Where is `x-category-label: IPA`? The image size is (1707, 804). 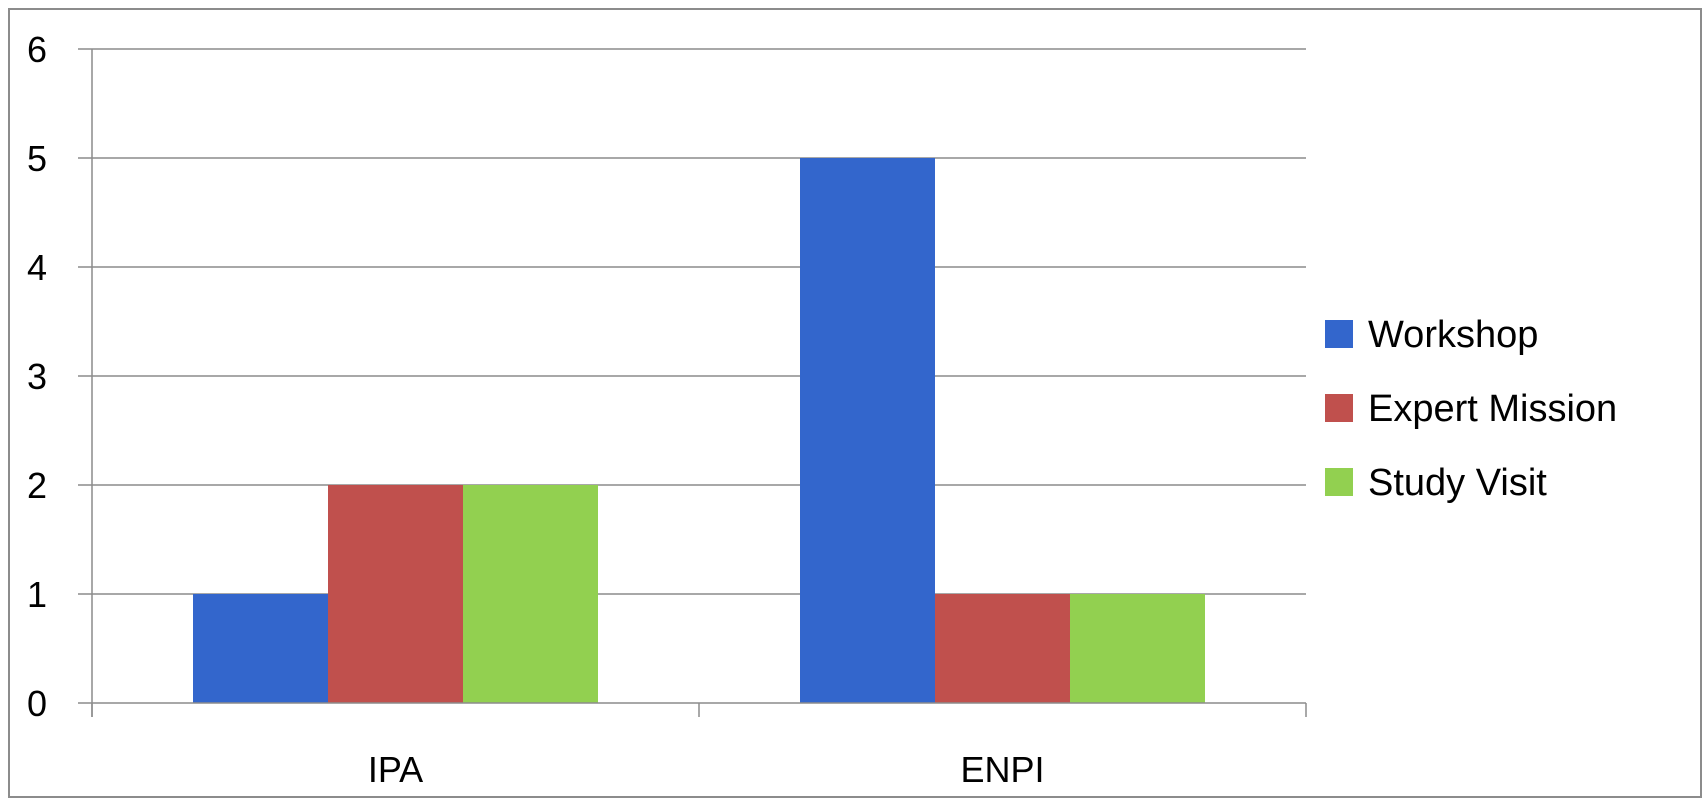 x-category-label: IPA is located at coordinates (395, 769).